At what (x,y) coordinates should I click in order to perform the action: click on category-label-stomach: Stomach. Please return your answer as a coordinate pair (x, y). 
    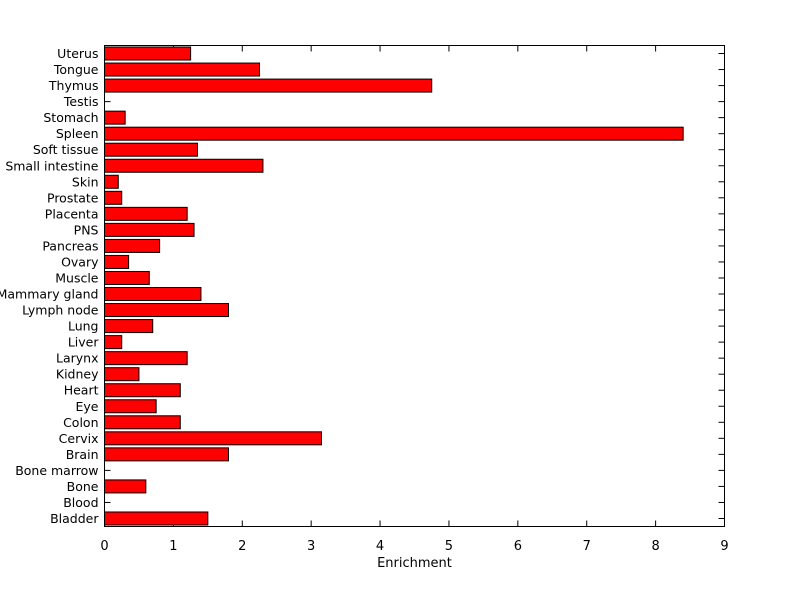
    Looking at the image, I should click on (70, 117).